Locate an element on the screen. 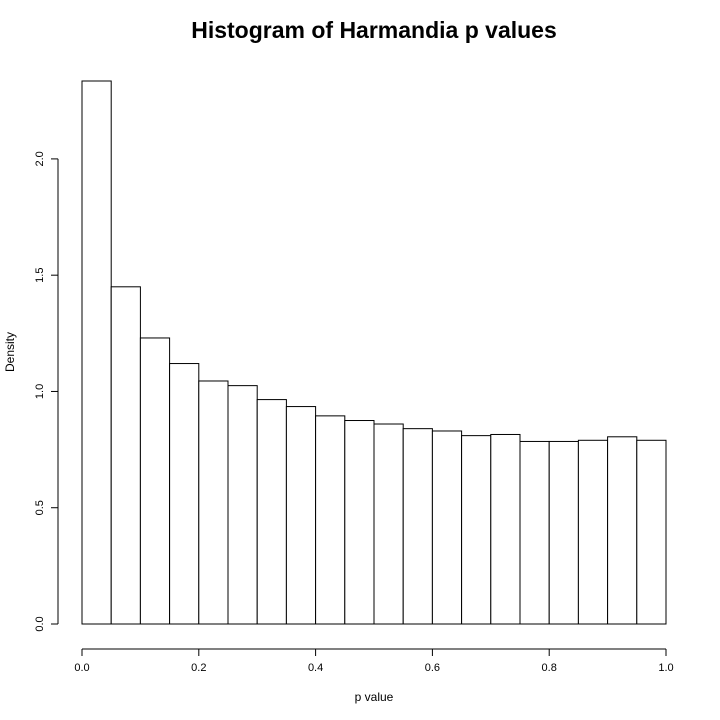 The height and width of the screenshot is (720, 720). x-tick-label: 0.2 is located at coordinates (198, 668).